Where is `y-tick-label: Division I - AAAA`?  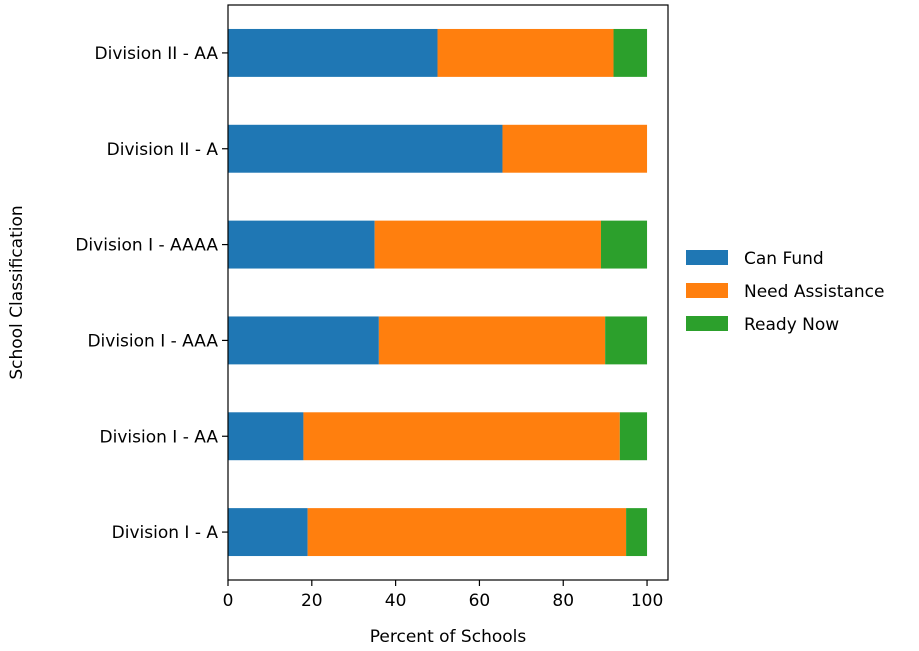 y-tick-label: Division I - AAAA is located at coordinates (146, 246).